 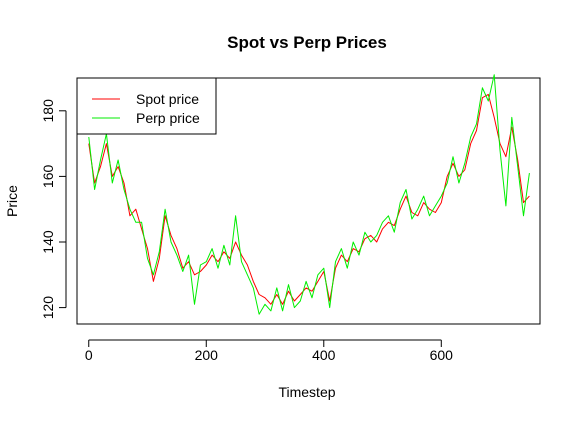 What do you see at coordinates (306, 392) in the screenshot?
I see `x-axis-label: Timestep` at bounding box center [306, 392].